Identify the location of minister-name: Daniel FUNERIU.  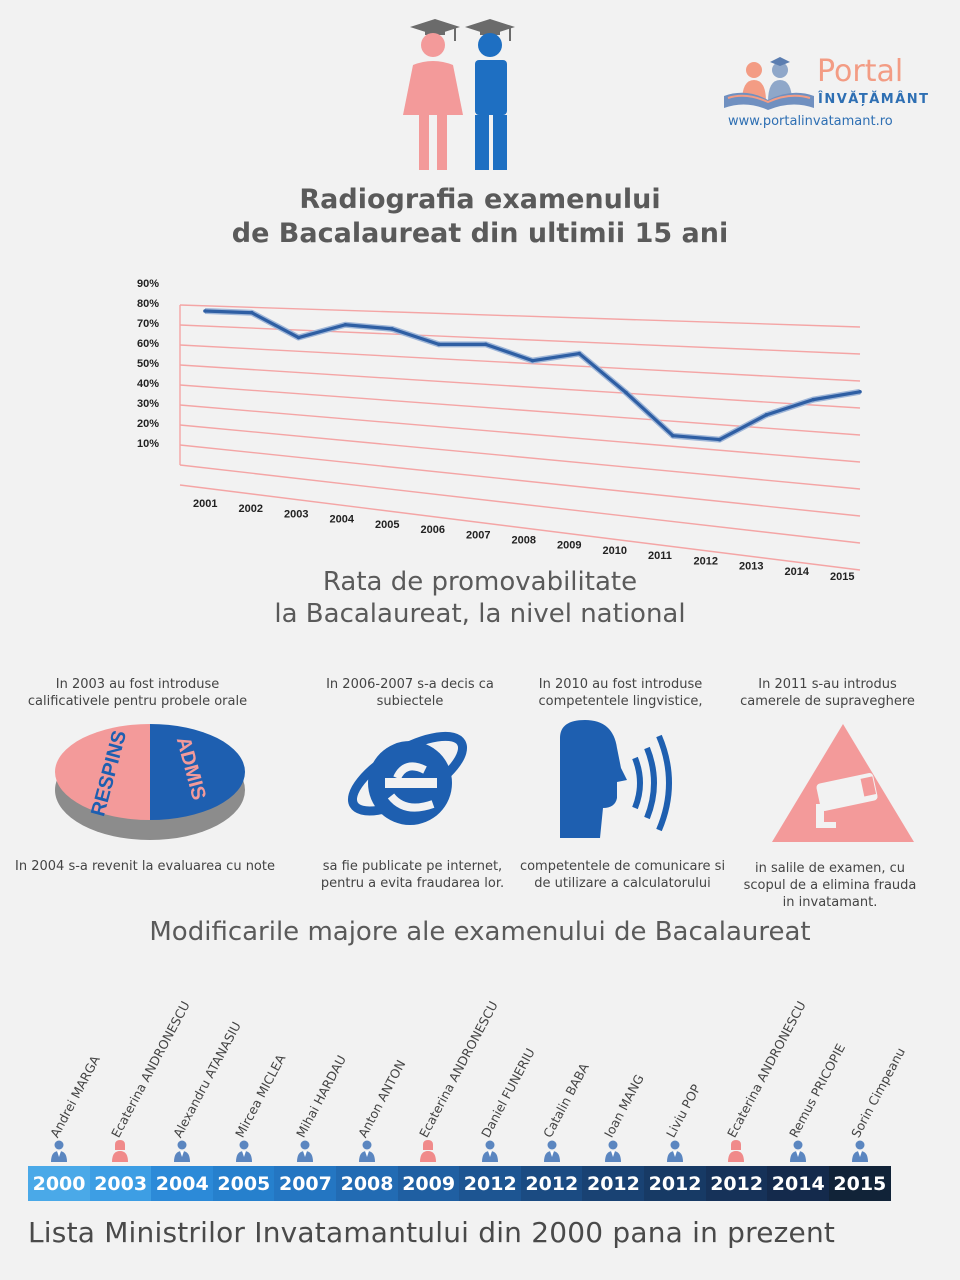
(508, 1093).